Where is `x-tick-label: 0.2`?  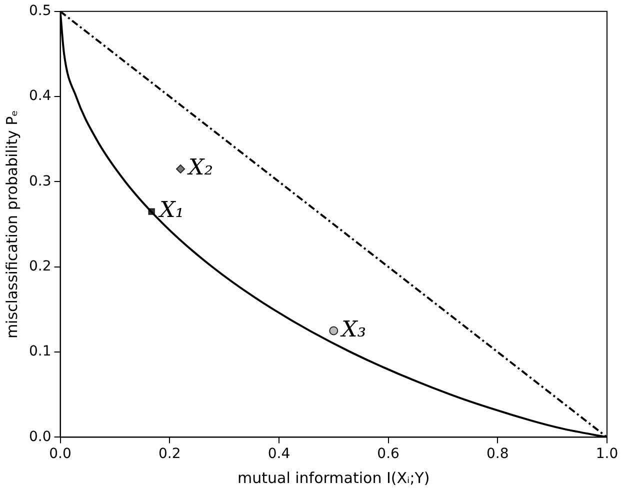
x-tick-label: 0.2 is located at coordinates (169, 454).